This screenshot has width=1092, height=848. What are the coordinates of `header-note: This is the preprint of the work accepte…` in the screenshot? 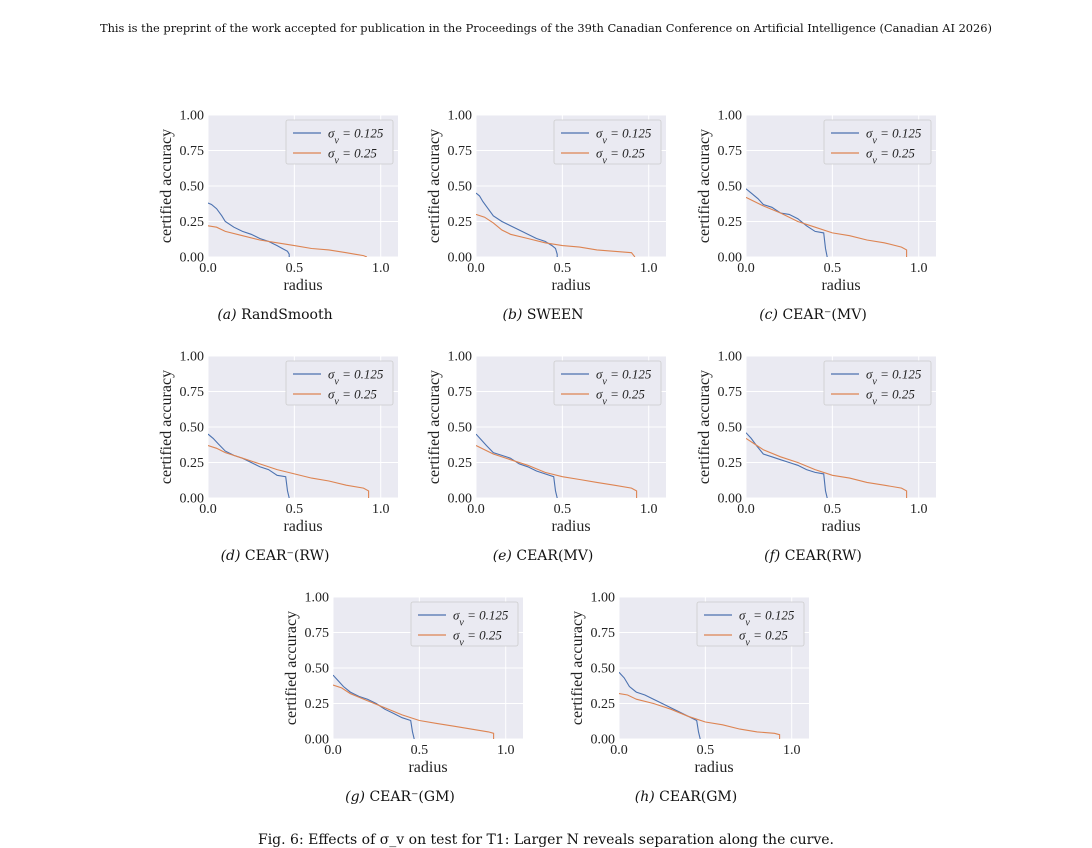 It's located at (545, 28).